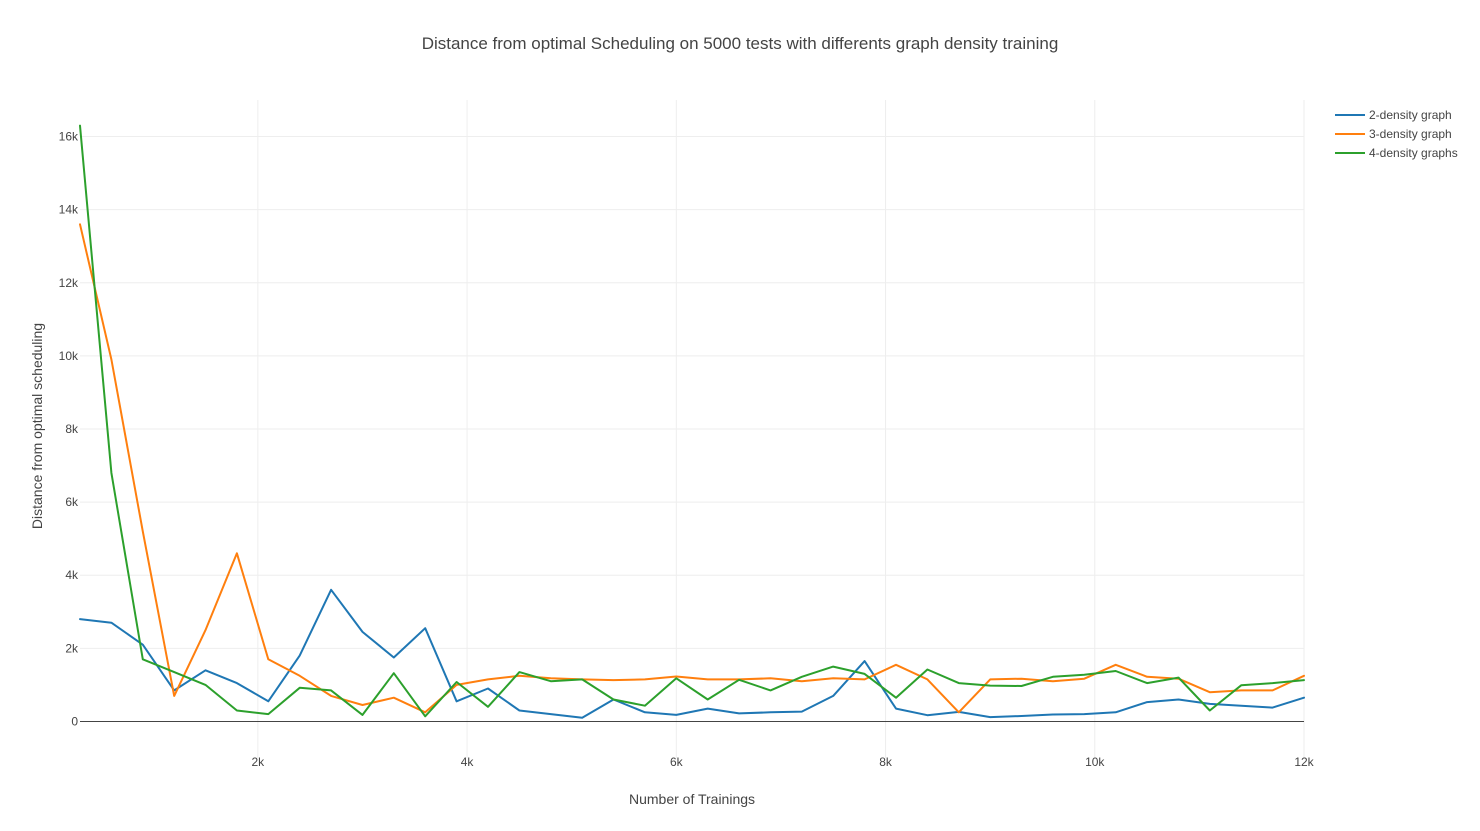 Image resolution: width=1480 pixels, height=831 pixels. What do you see at coordinates (259, 762) in the screenshot?
I see `x-tick-label: 2k` at bounding box center [259, 762].